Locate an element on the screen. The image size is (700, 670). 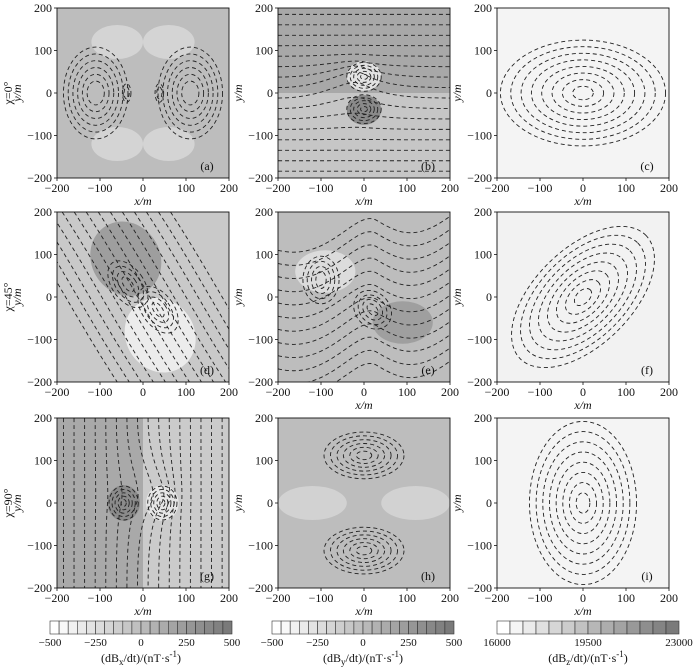
colorbar-label: (dBx/dt)/(nT·s-1) is located at coordinates (141, 658).